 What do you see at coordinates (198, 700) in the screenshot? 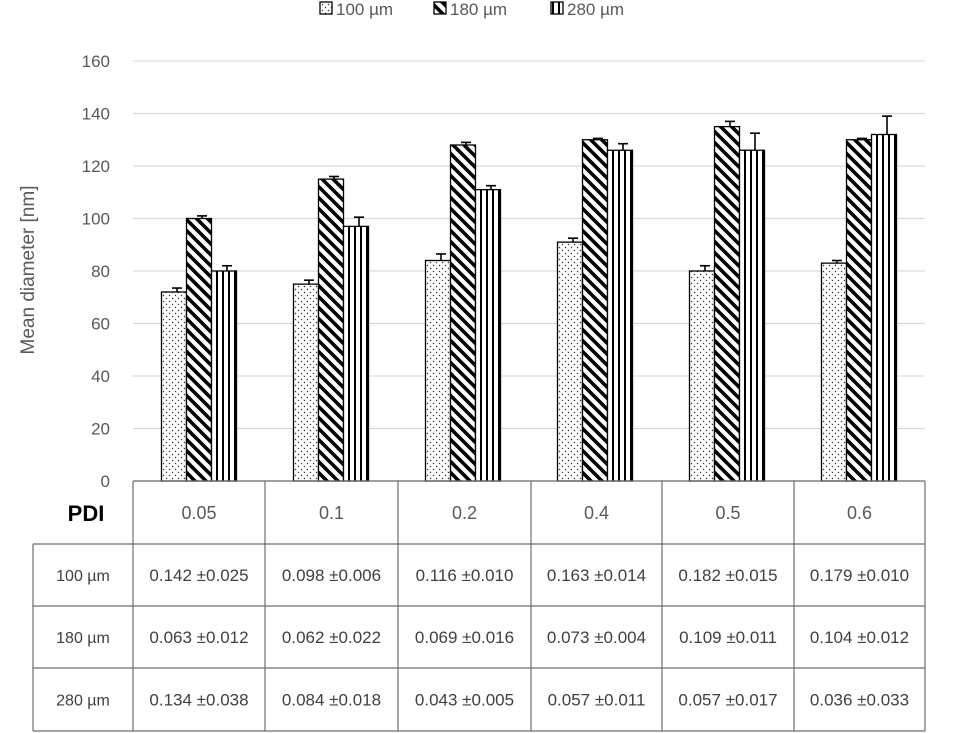
I see `table-cell: 0.134 ±0.038` at bounding box center [198, 700].